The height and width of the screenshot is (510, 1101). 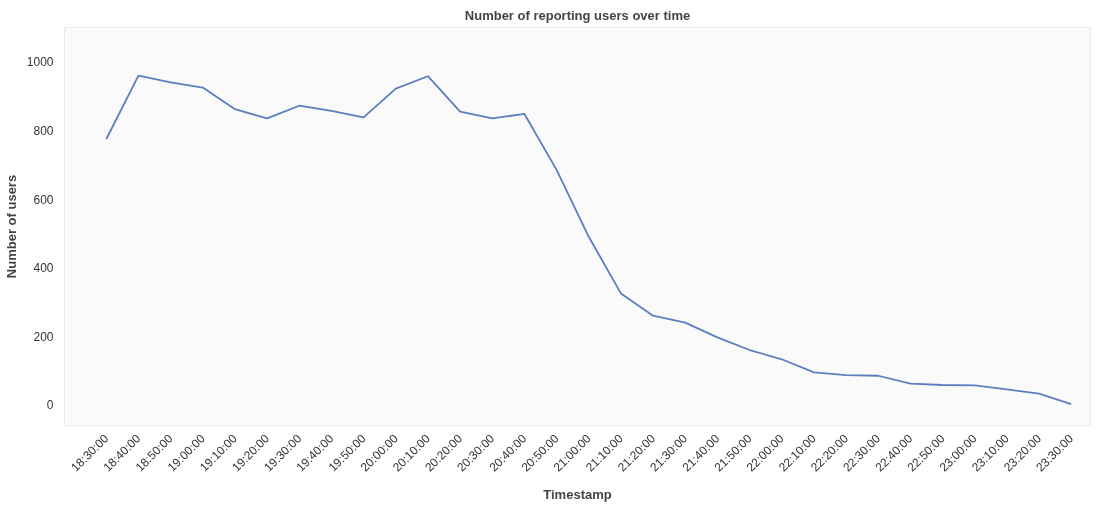 What do you see at coordinates (577, 495) in the screenshot?
I see `x-axis-title: Timestamp` at bounding box center [577, 495].